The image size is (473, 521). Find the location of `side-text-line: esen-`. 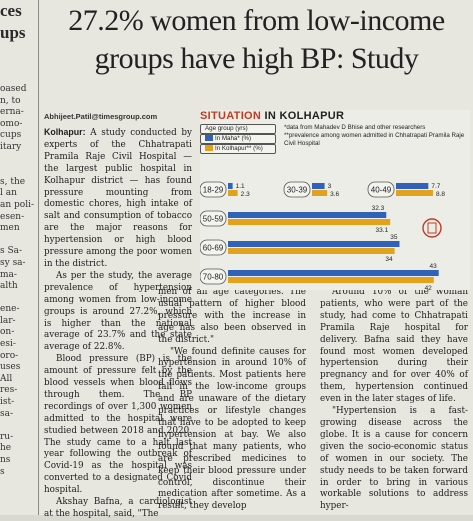

side-text-line: esen- is located at coordinates (12, 216).